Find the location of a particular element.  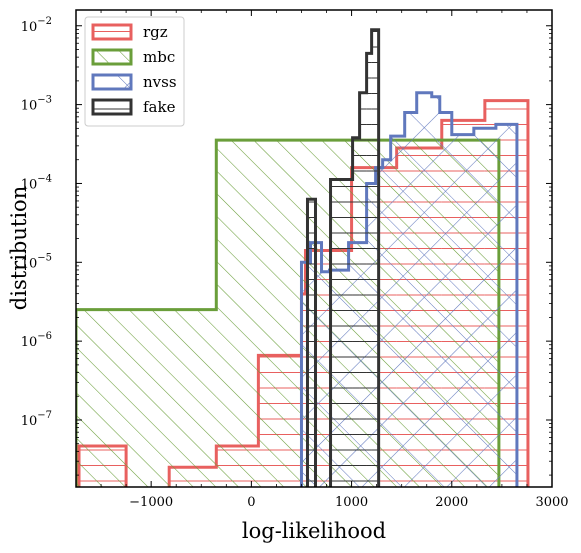

x-tick-label: 3000 is located at coordinates (551, 502).